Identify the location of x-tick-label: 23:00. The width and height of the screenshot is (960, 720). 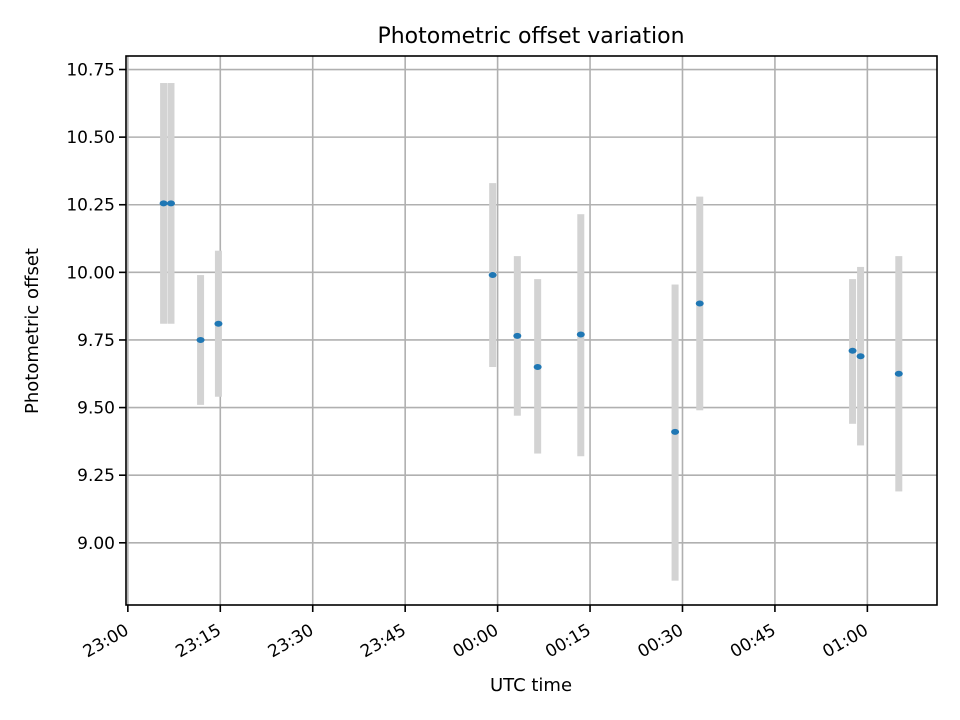
(106, 641).